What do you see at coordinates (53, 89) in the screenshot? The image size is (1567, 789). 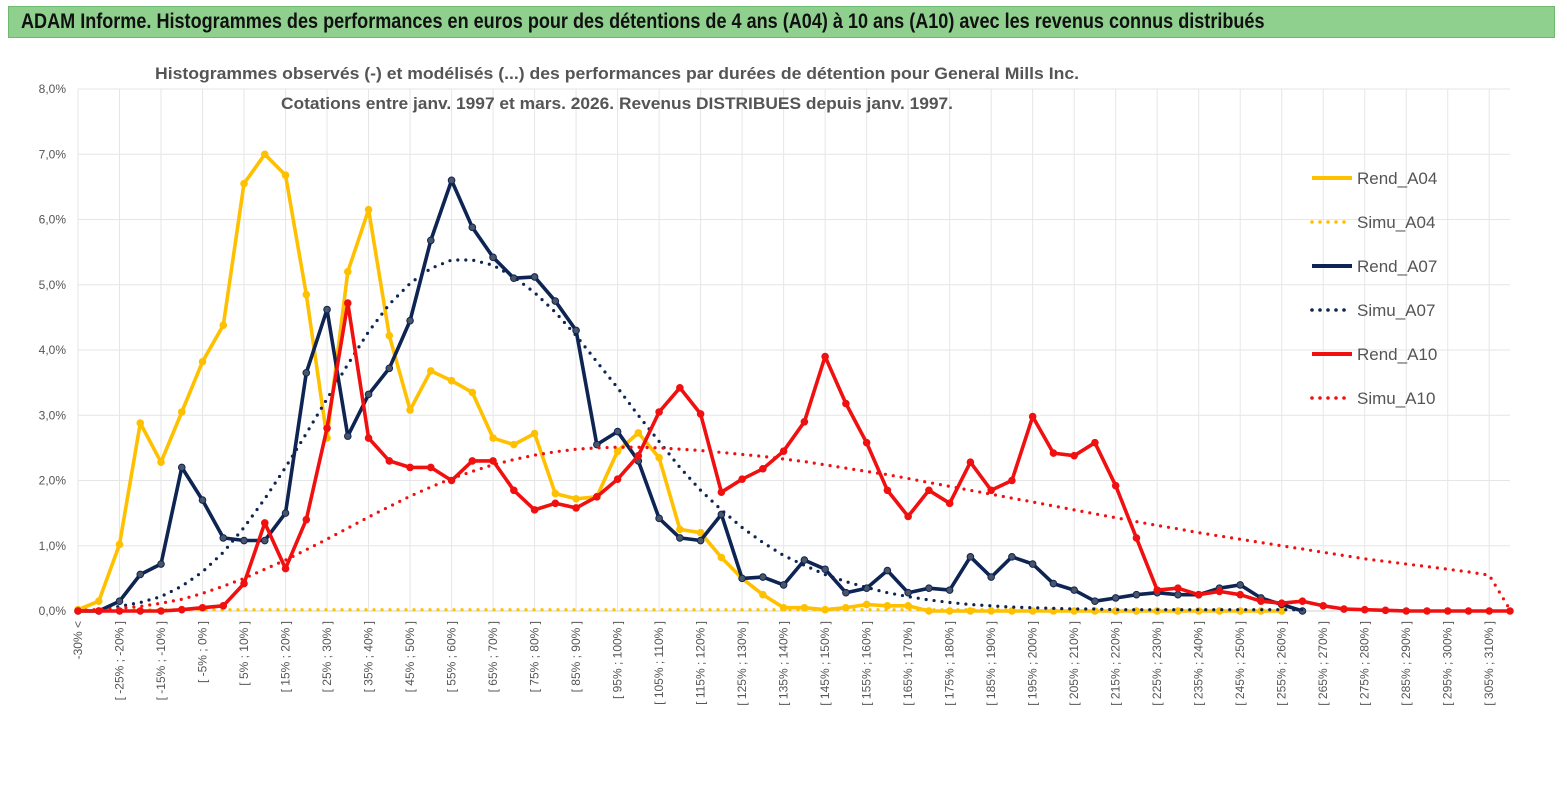 I see `y-tick-label: 8,0%` at bounding box center [53, 89].